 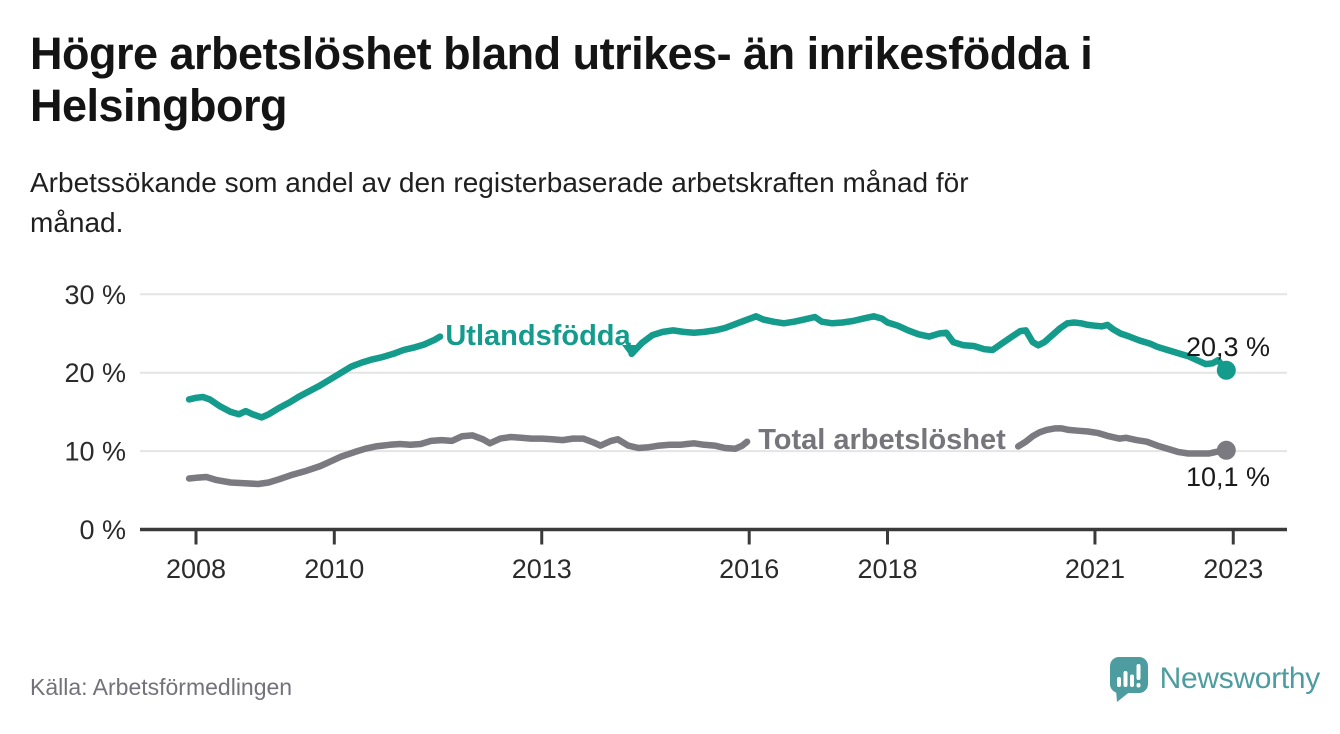 What do you see at coordinates (1228, 347) in the screenshot?
I see `value-label-utlandsfodda: 20,3 %` at bounding box center [1228, 347].